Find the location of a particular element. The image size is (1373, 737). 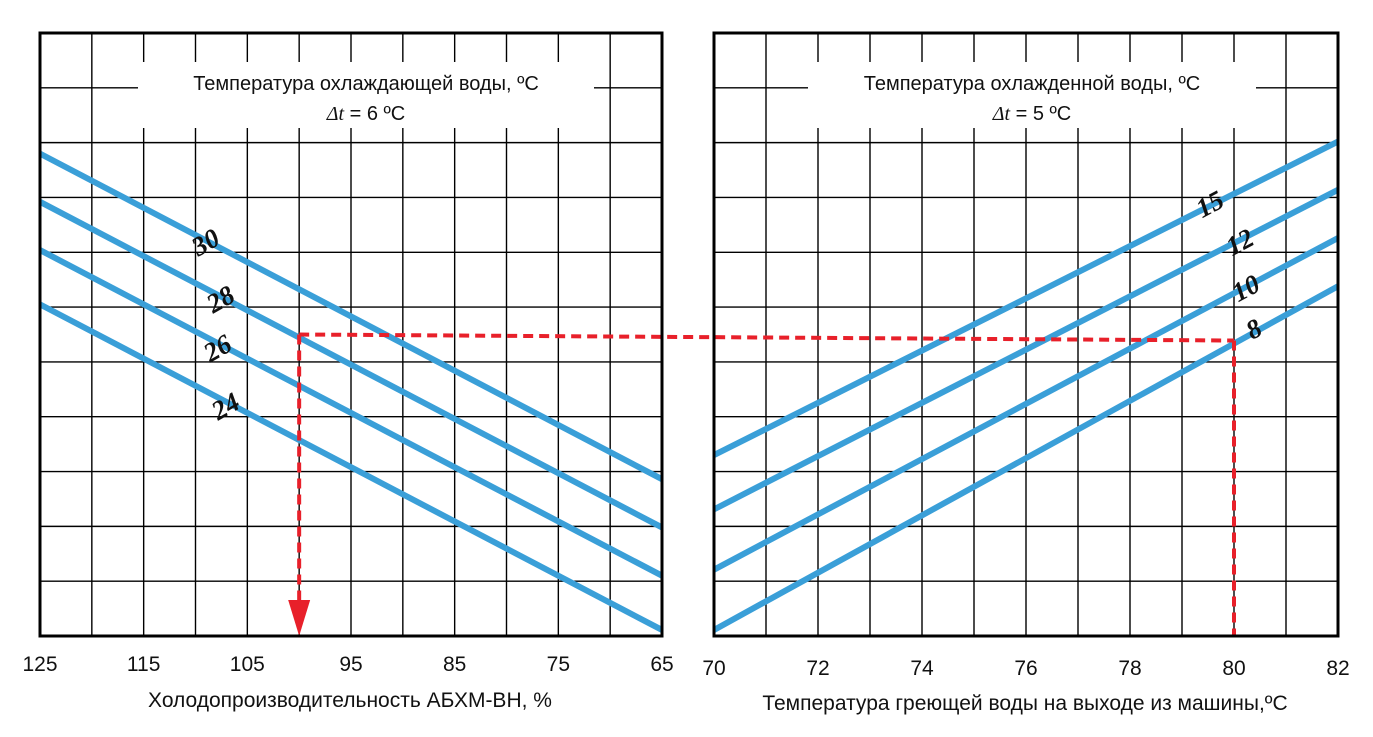

left-subtitle-var: Δt is located at coordinates (335, 114).